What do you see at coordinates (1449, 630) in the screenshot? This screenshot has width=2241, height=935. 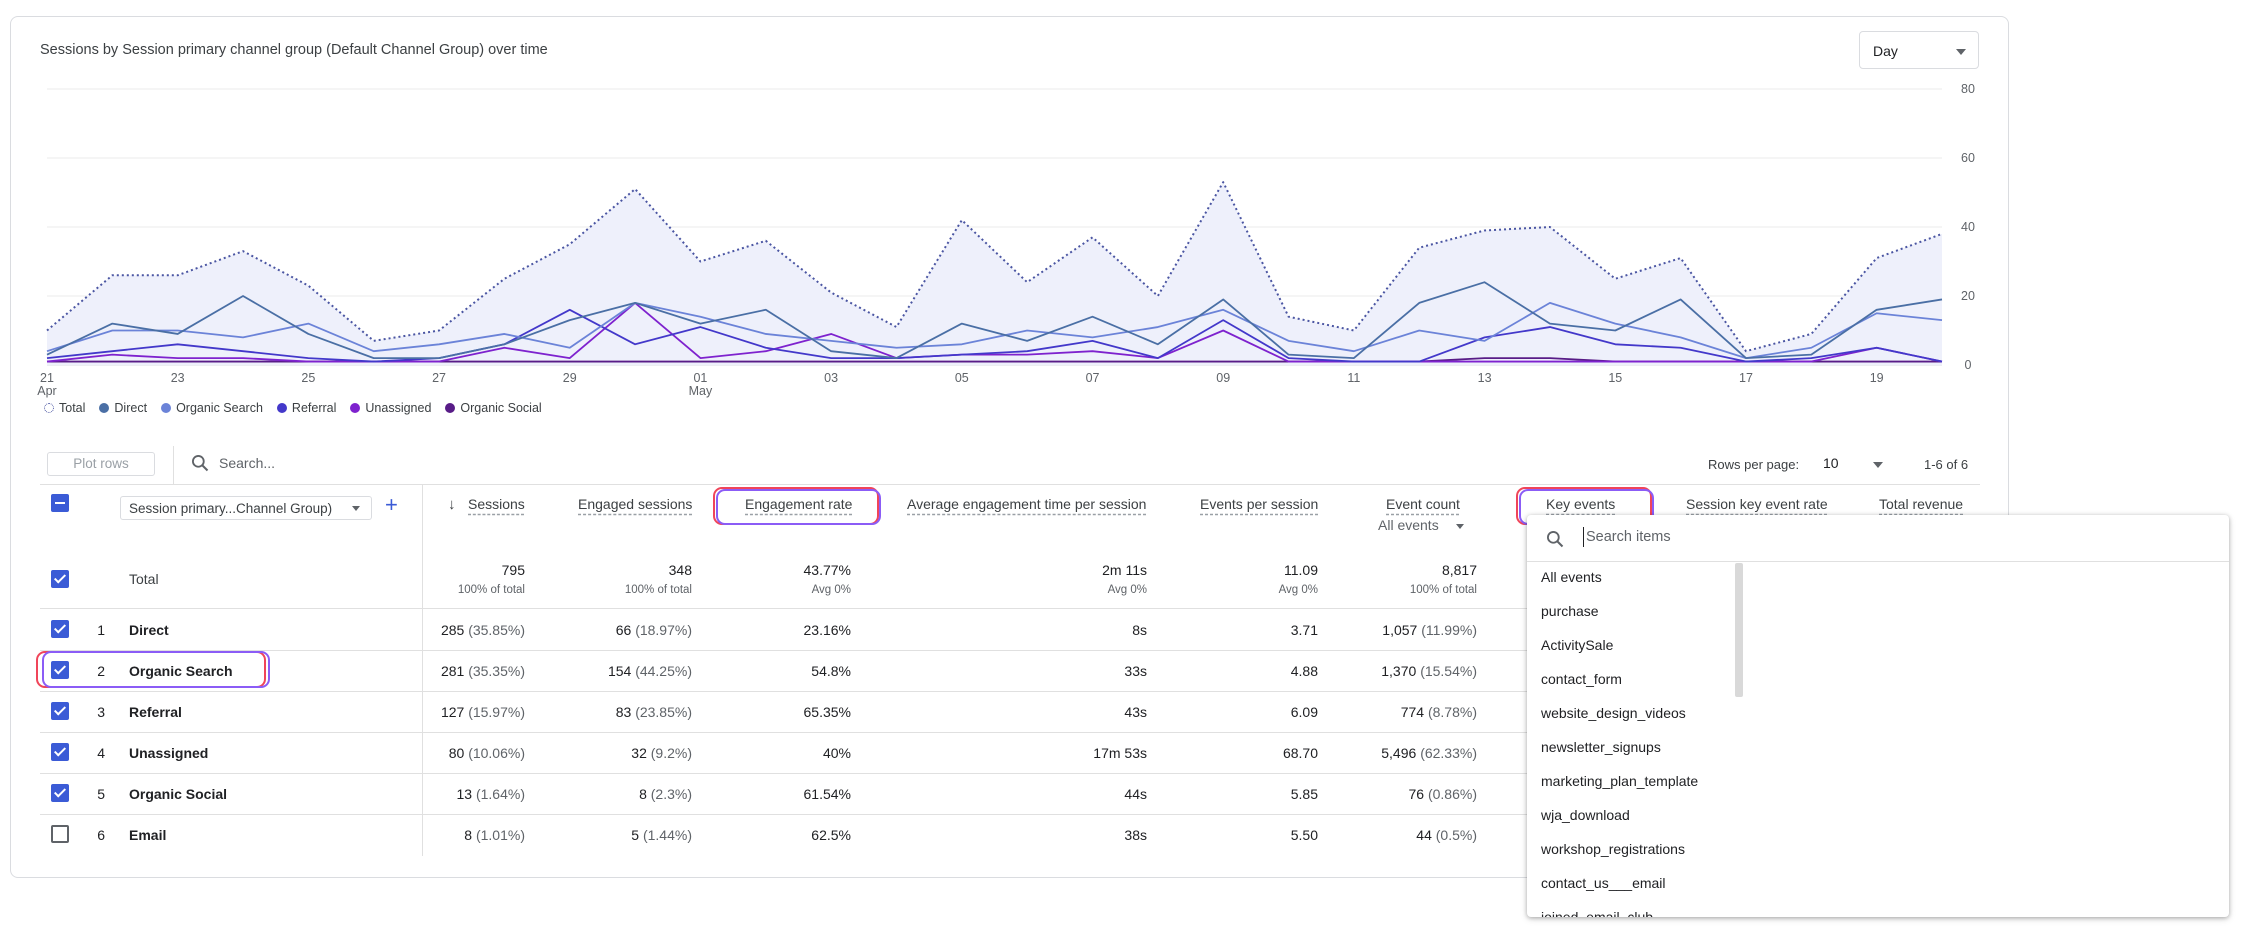 I see `cell-evcount-pct: (11.99%)` at bounding box center [1449, 630].